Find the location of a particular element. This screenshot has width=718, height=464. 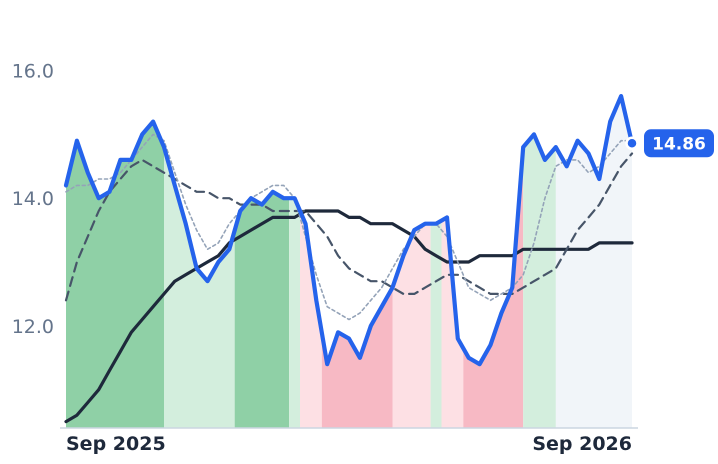

last-value-badge is located at coordinates (679, 143).